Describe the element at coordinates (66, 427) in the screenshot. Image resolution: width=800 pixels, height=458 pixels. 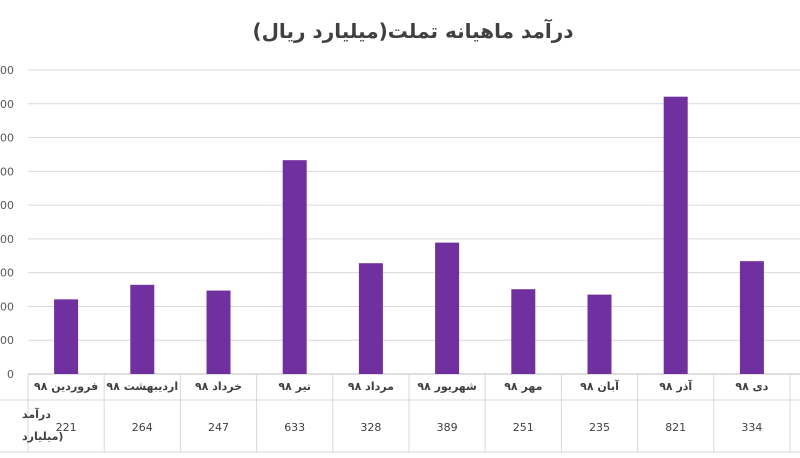
I see `value-label: 221` at that location.